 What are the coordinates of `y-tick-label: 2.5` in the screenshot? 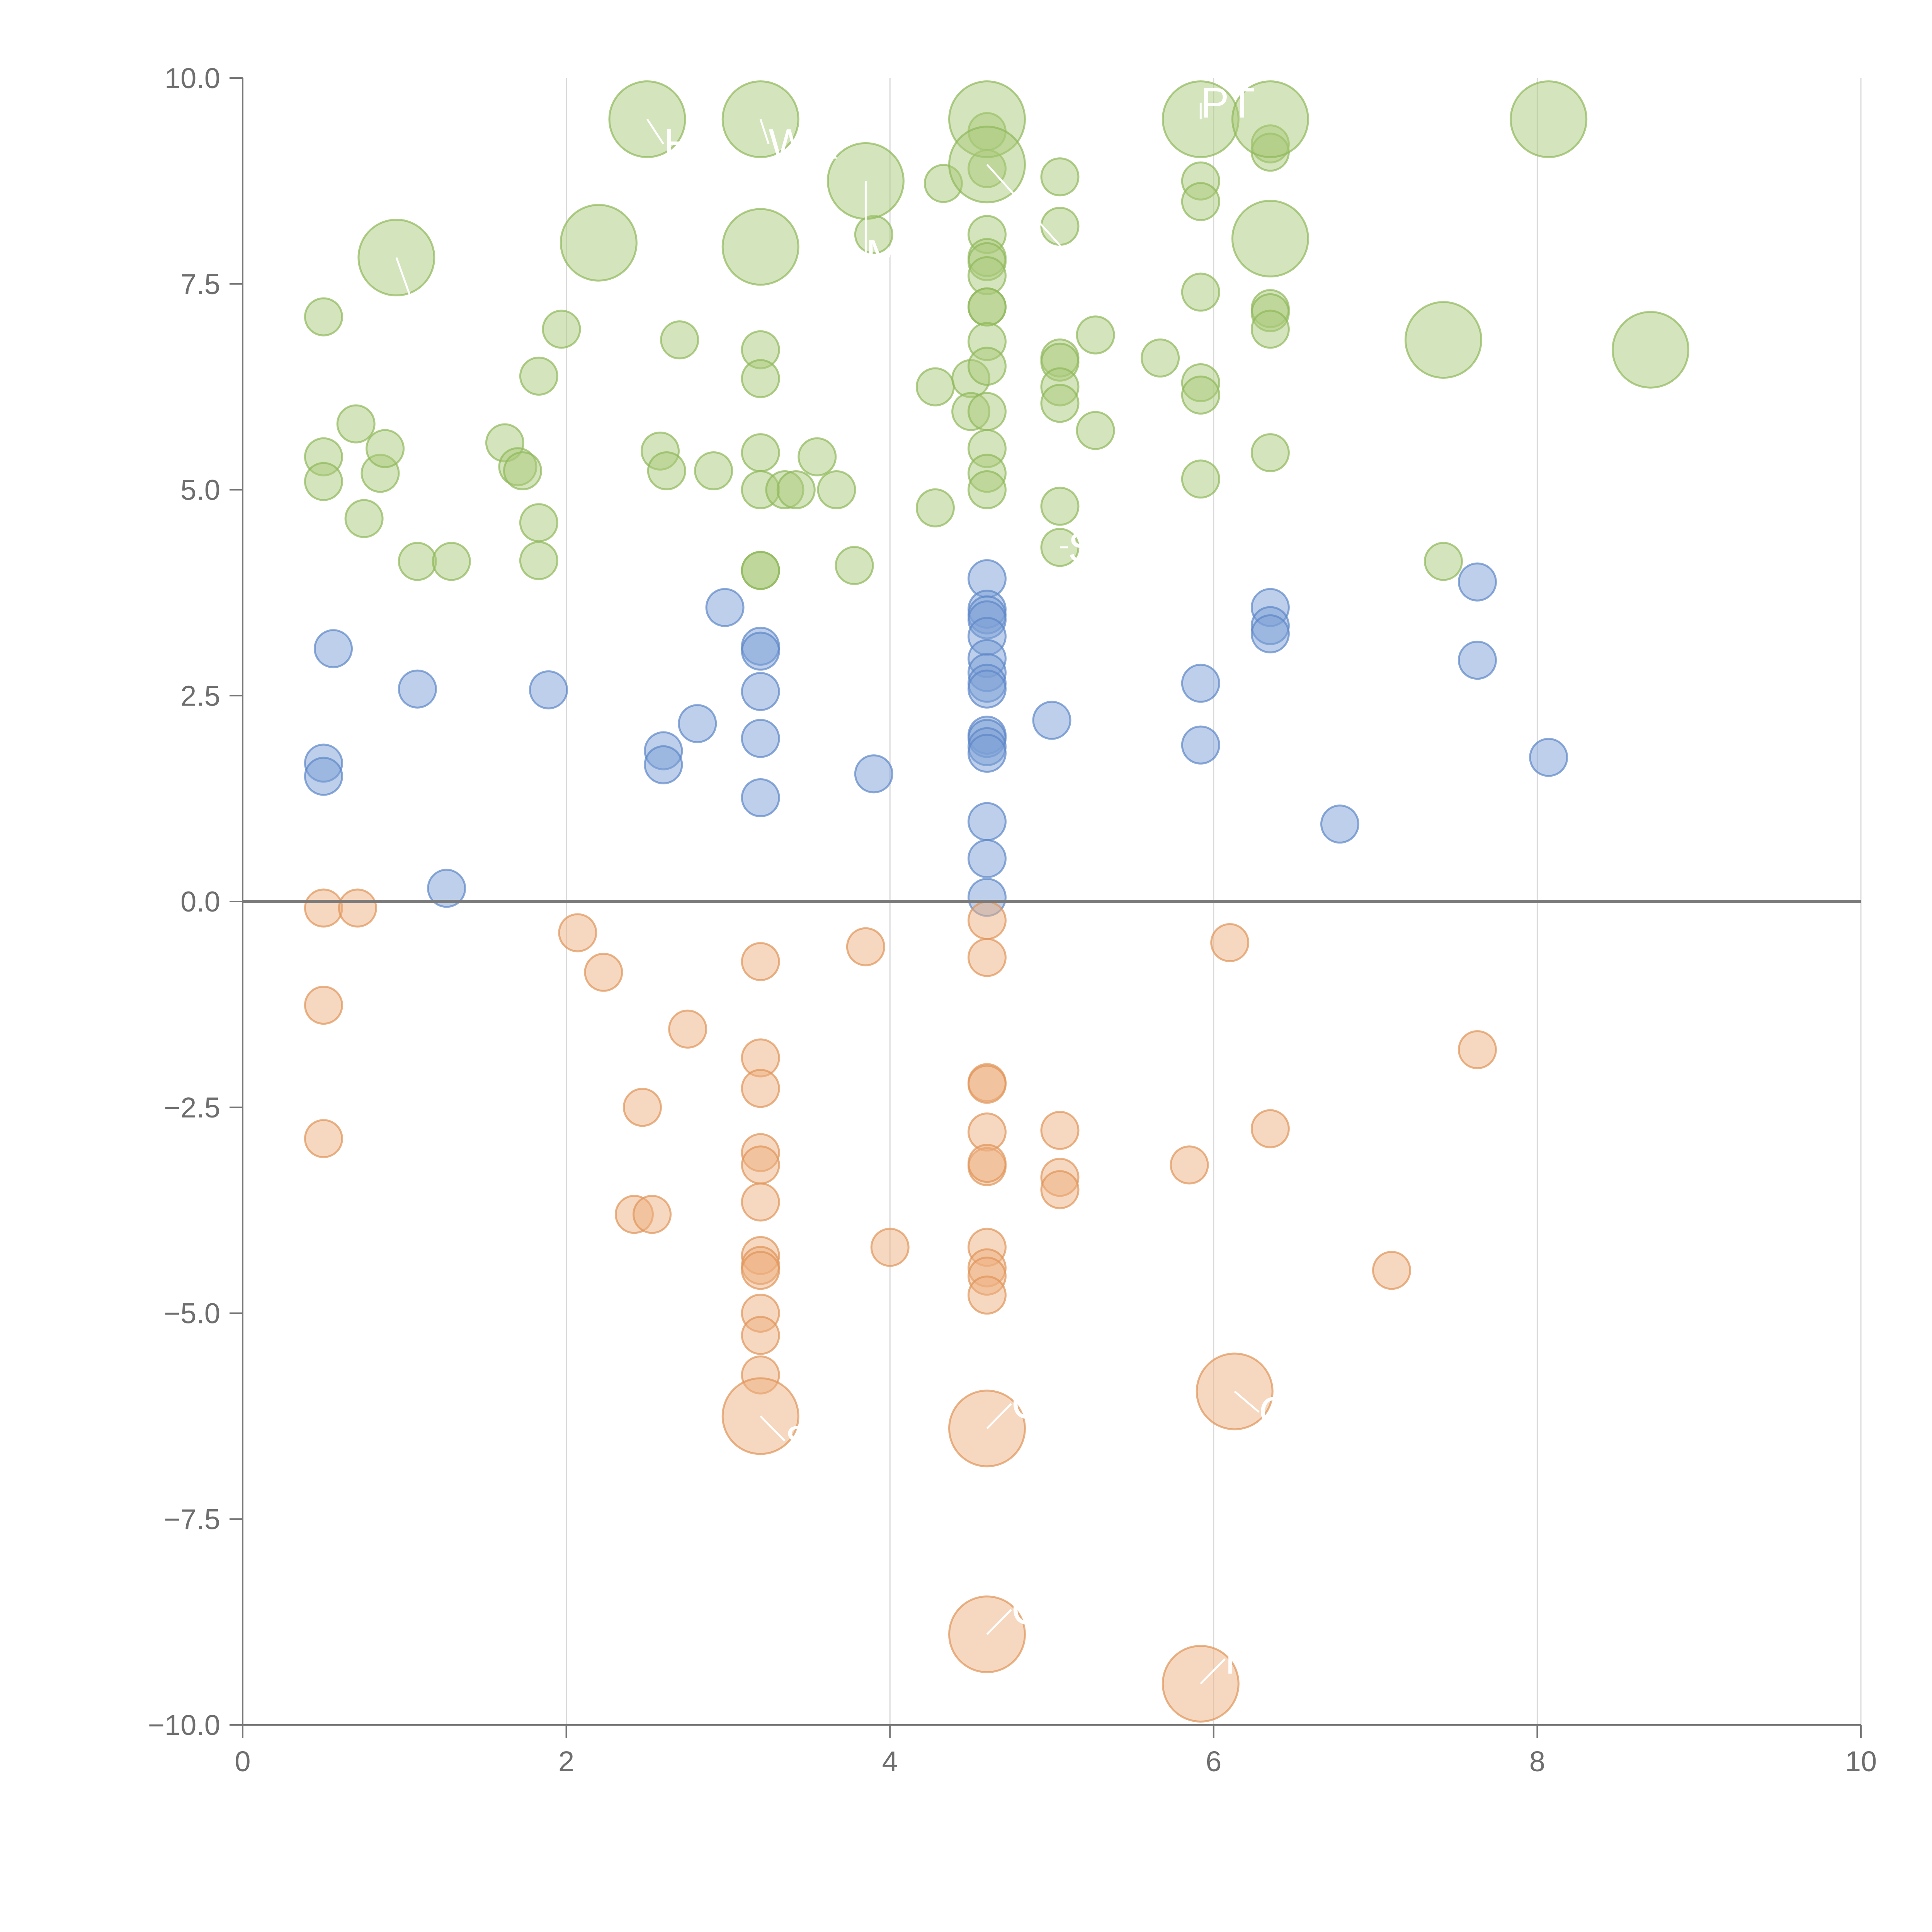 It's located at (200, 696).